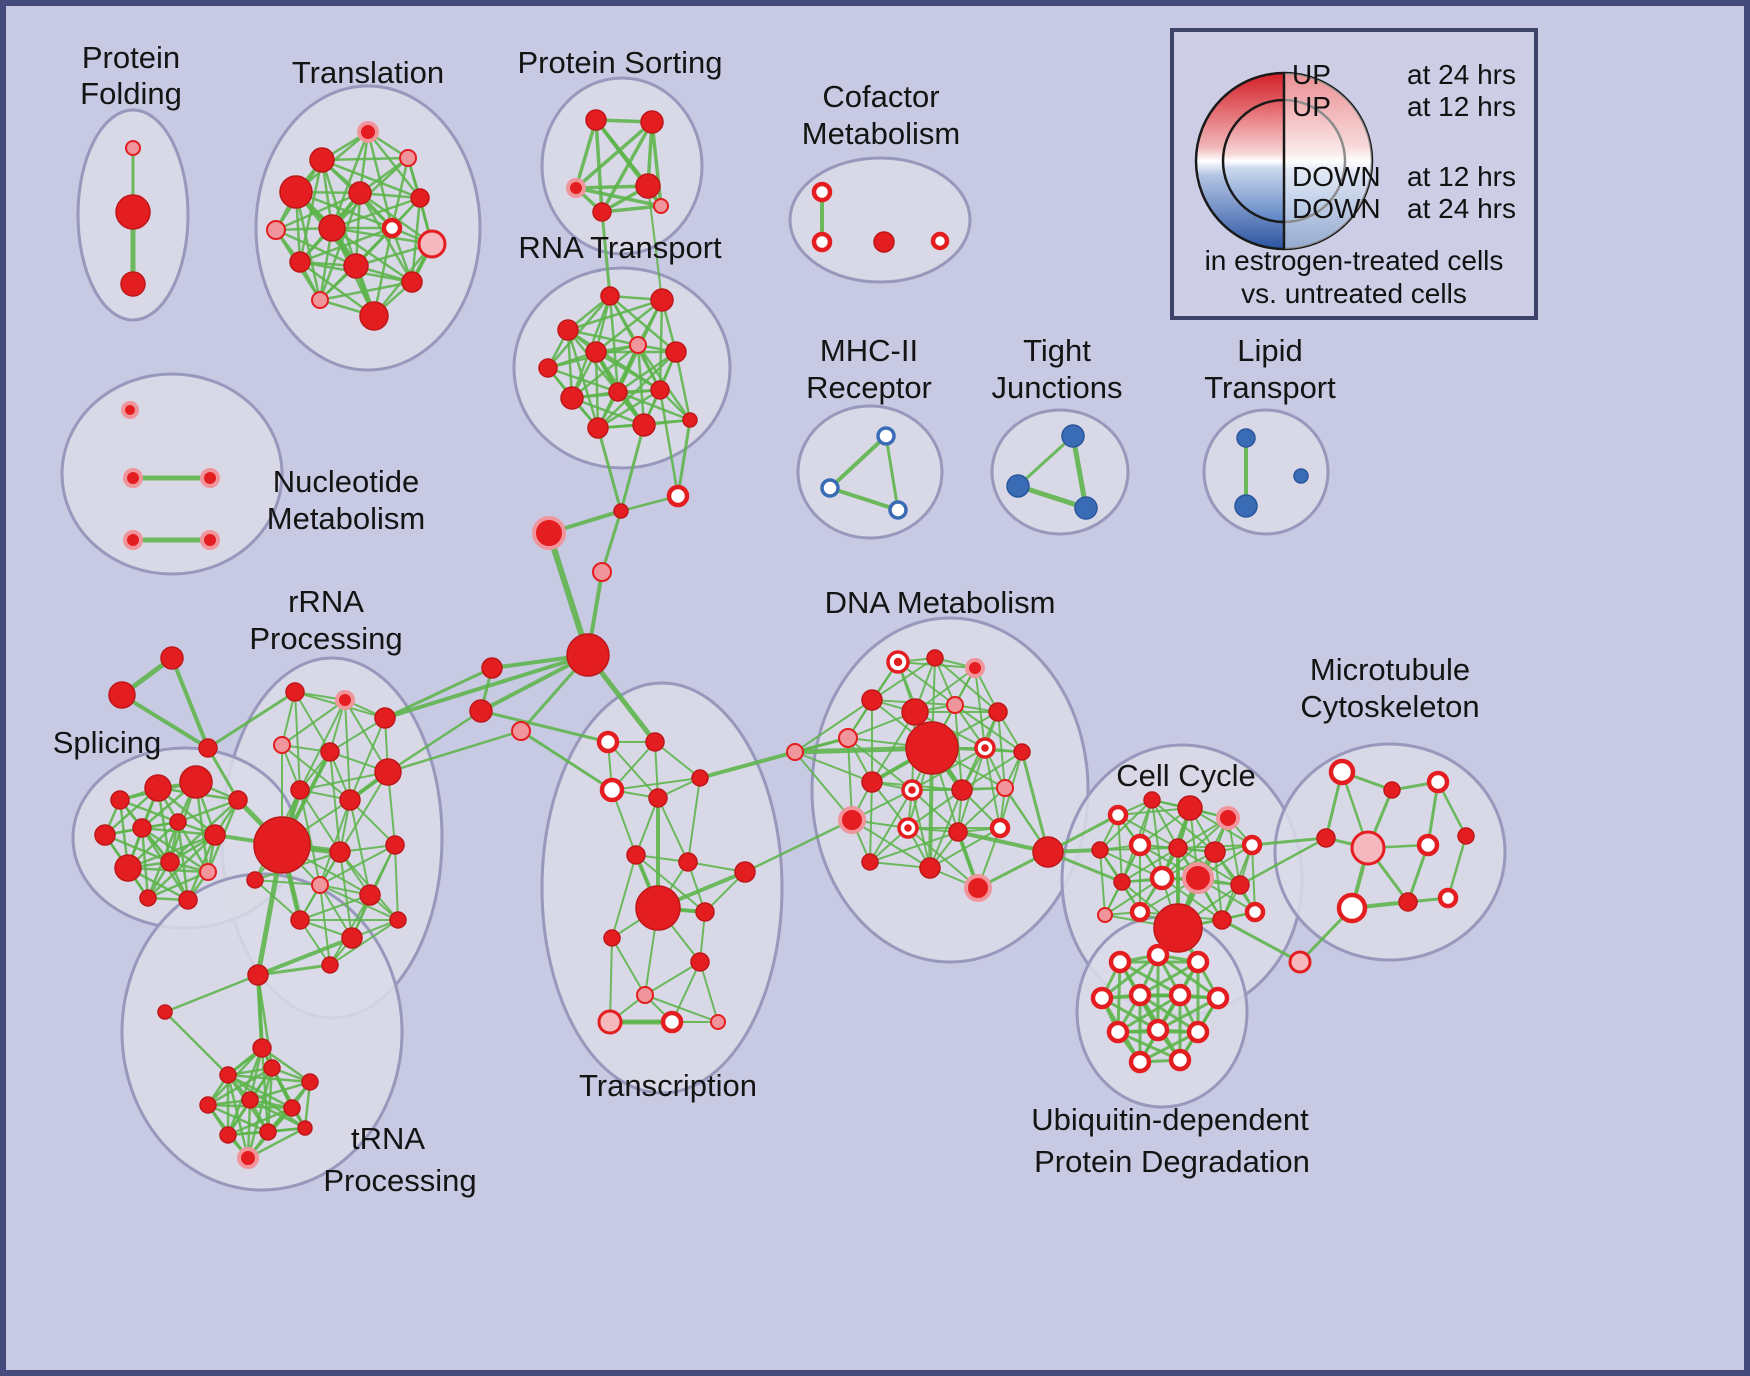  What do you see at coordinates (1390, 669) in the screenshot?
I see `cluster-label-microtubule-cytoskeleton: Microtubule` at bounding box center [1390, 669].